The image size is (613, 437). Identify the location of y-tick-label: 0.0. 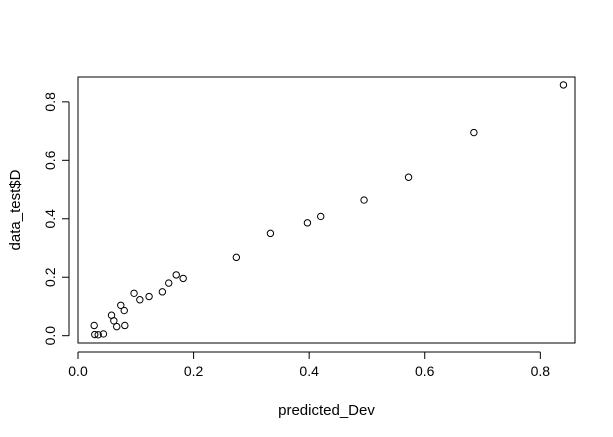
(50, 336).